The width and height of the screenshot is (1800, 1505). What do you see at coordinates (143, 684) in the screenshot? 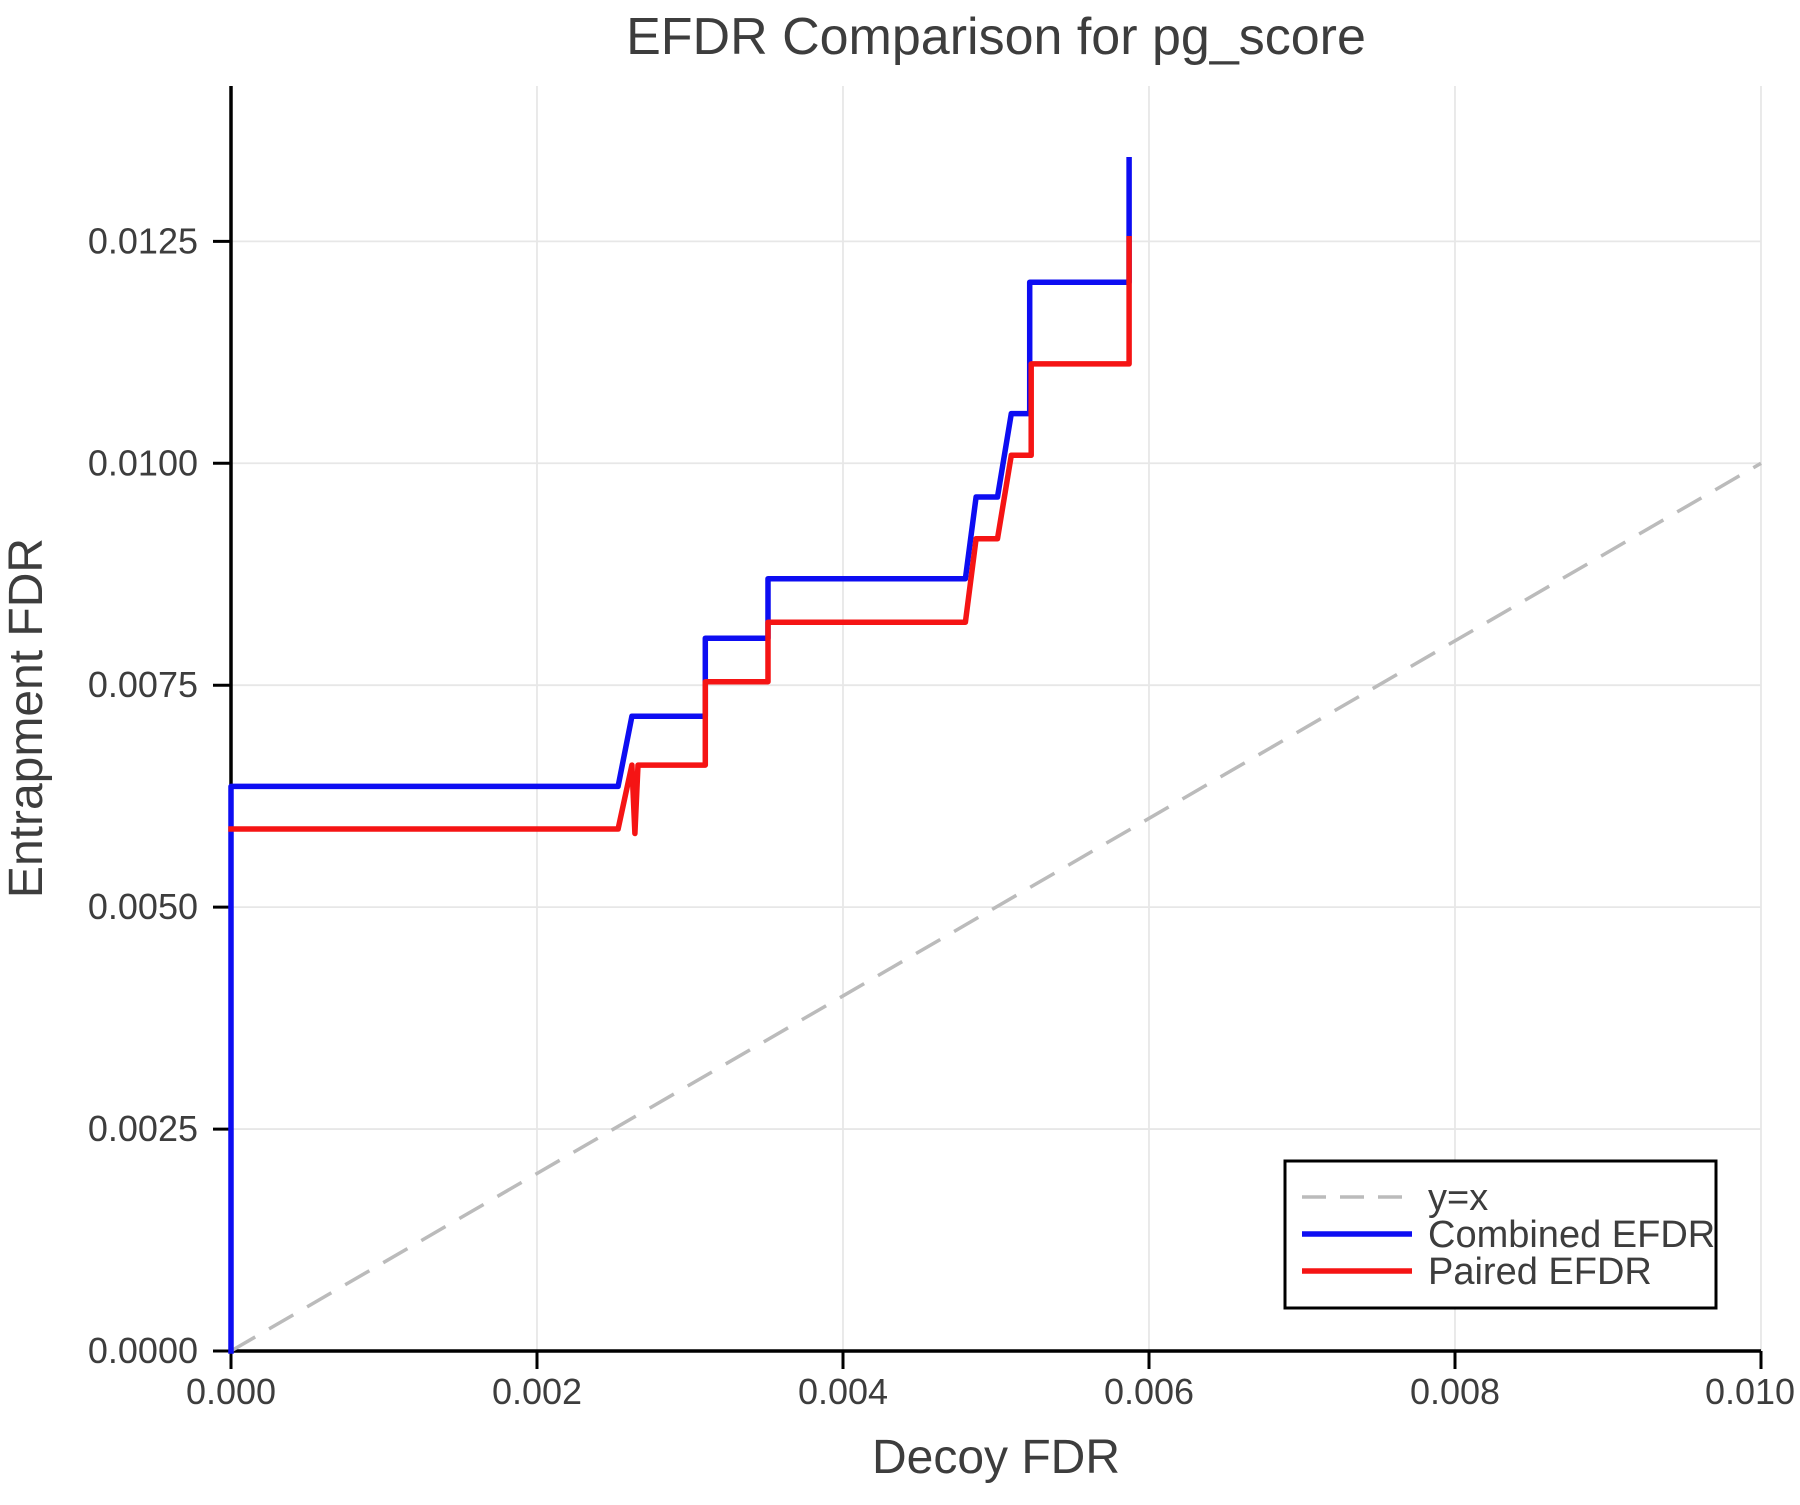
I see `y-tick-label: 0.0075` at bounding box center [143, 684].